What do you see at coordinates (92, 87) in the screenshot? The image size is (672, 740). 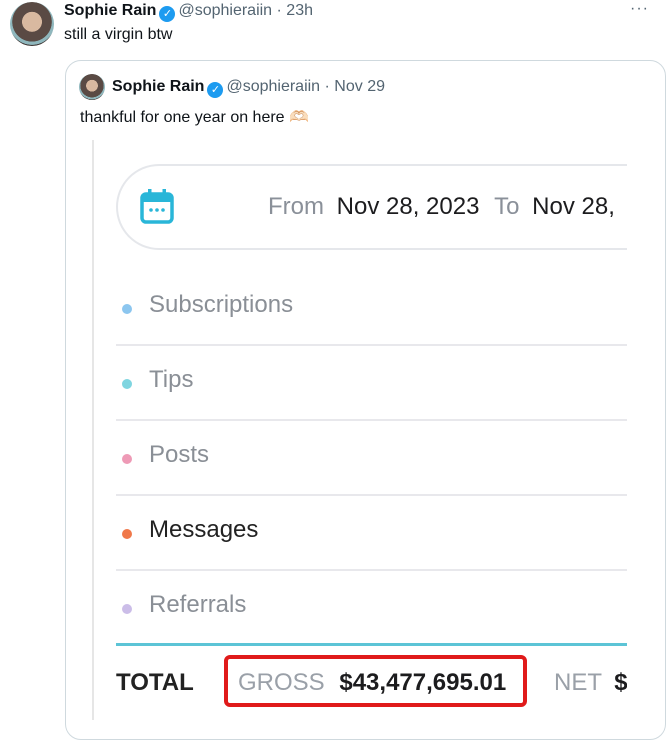 I see `quoted-avatar` at bounding box center [92, 87].